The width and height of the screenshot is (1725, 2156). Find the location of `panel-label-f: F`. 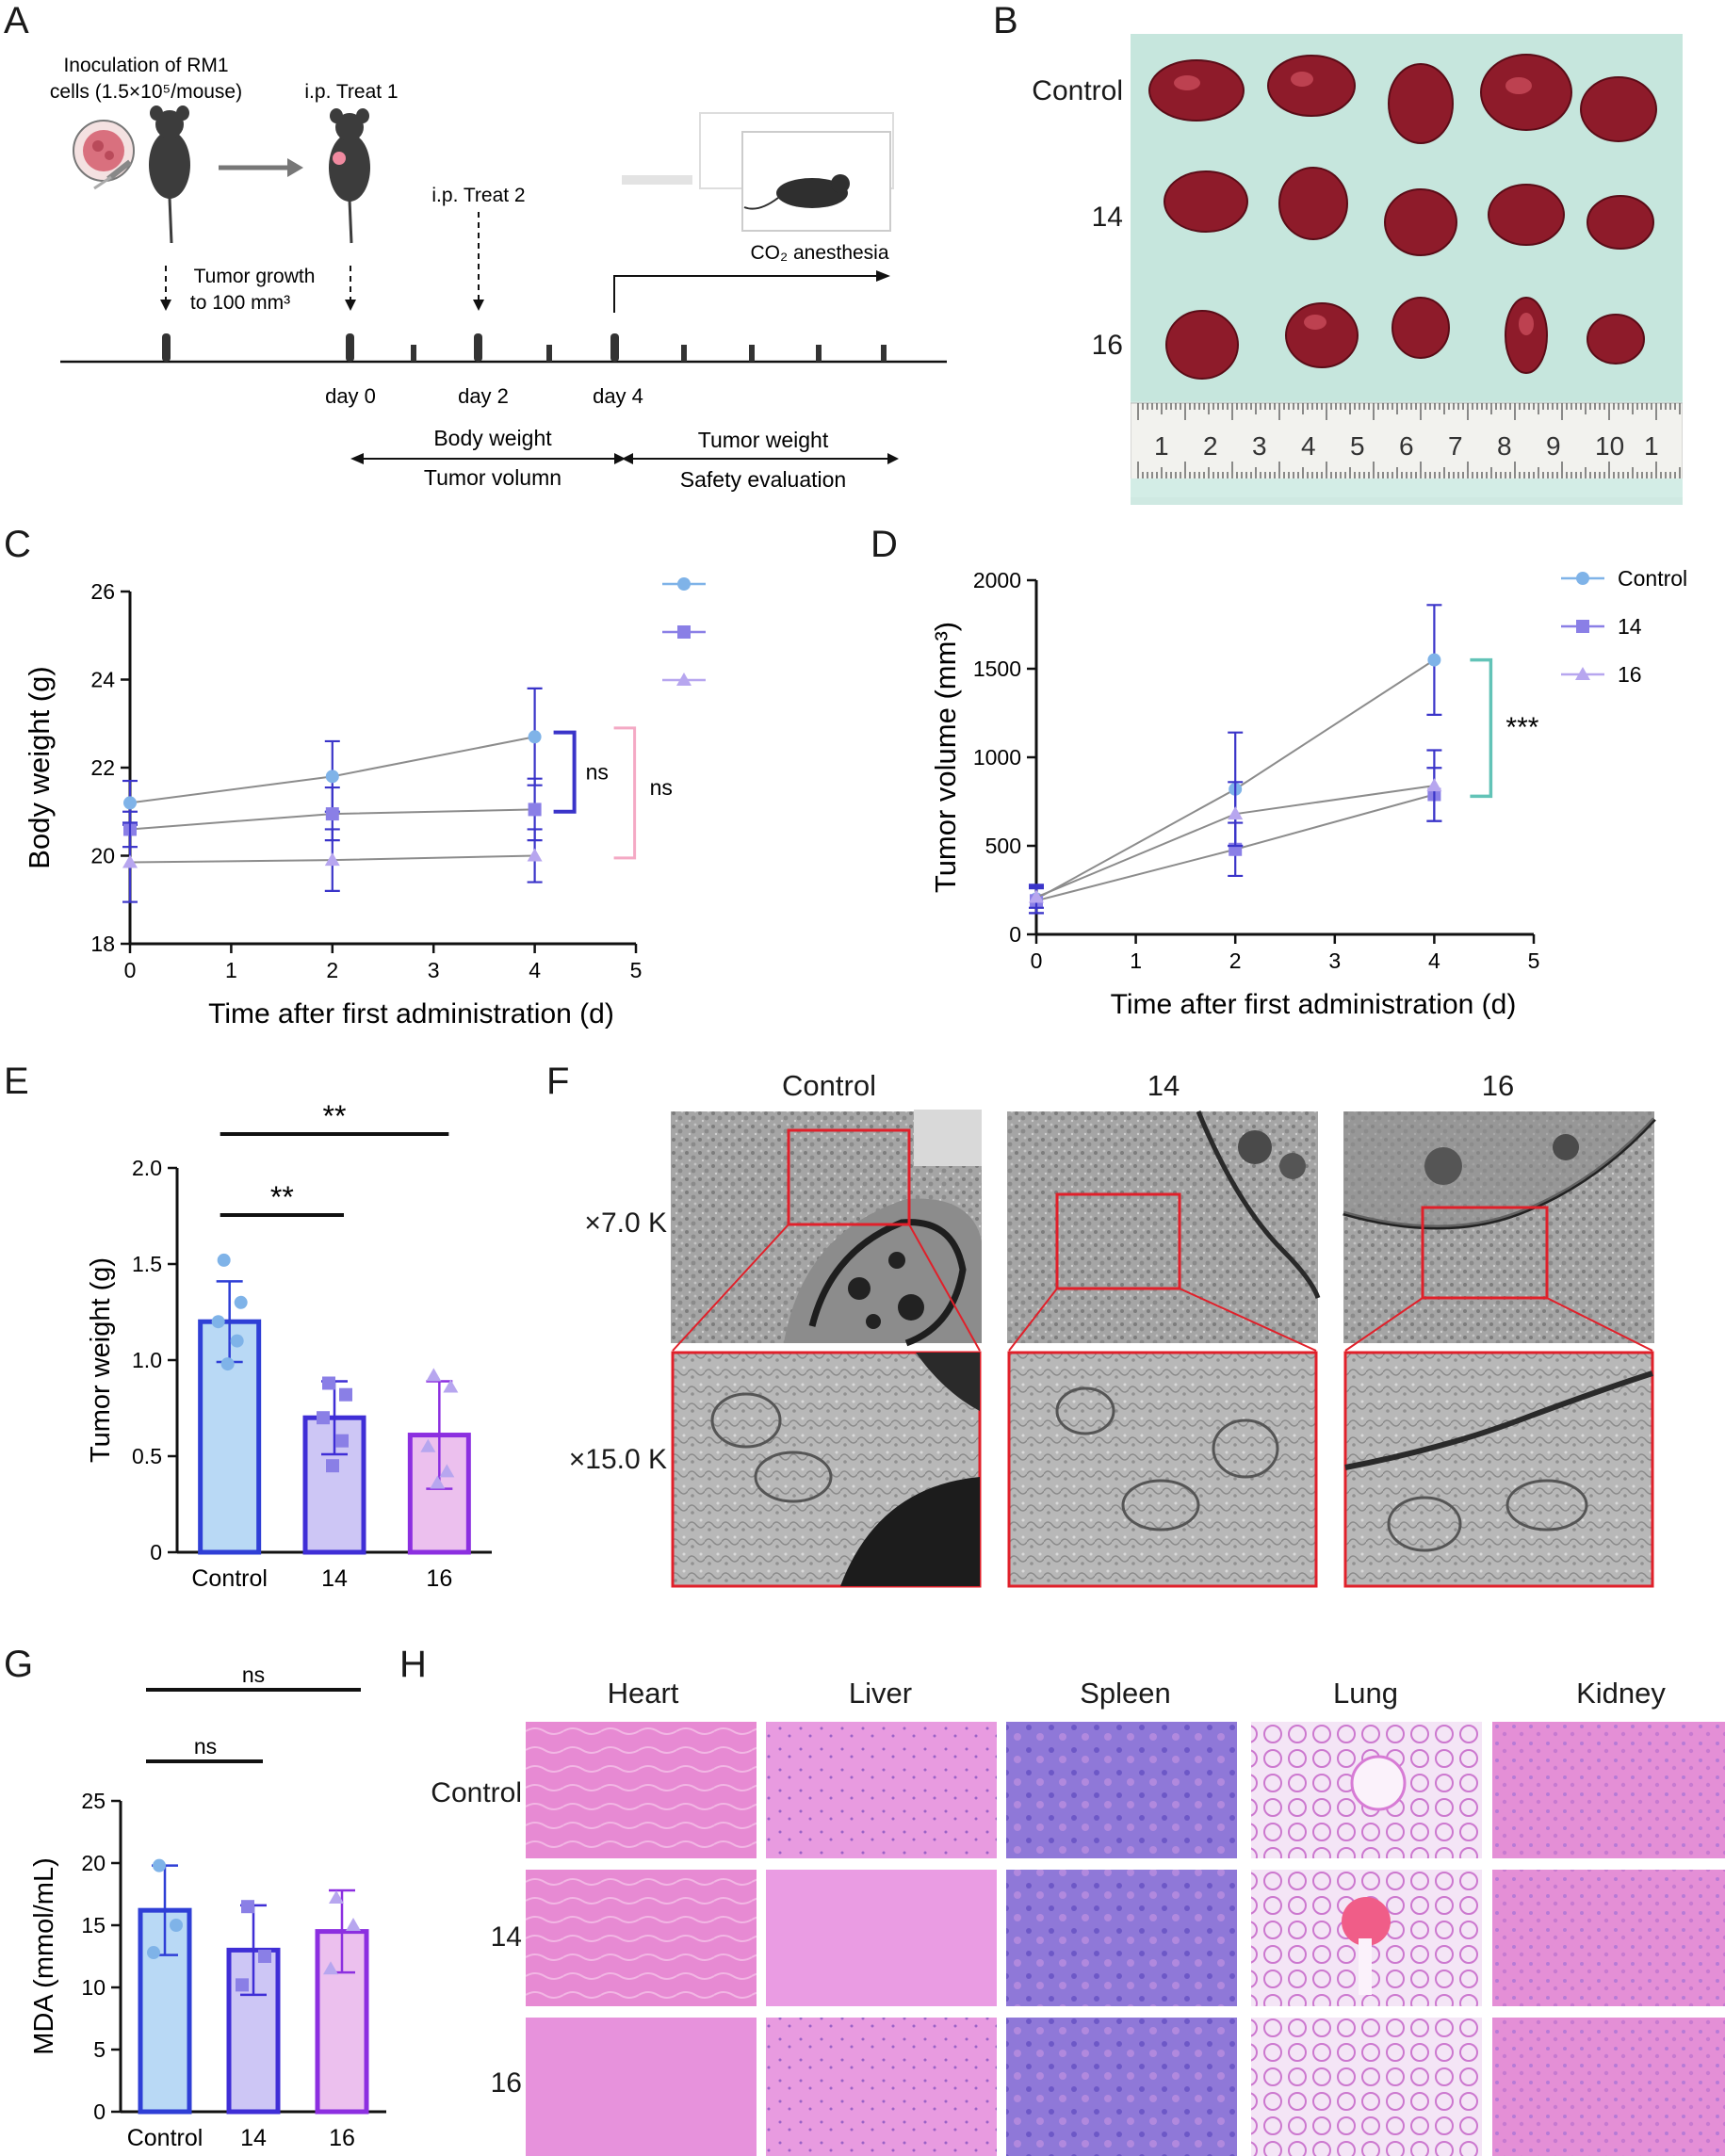

panel-label-f: F is located at coordinates (558, 1081).